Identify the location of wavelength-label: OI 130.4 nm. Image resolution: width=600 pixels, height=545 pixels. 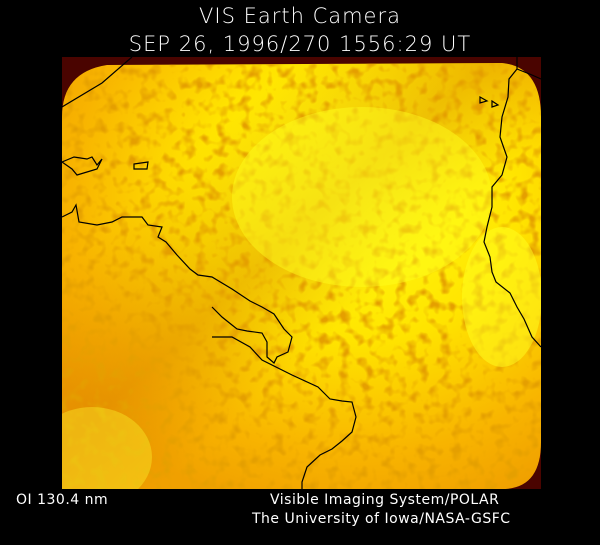
(62, 500).